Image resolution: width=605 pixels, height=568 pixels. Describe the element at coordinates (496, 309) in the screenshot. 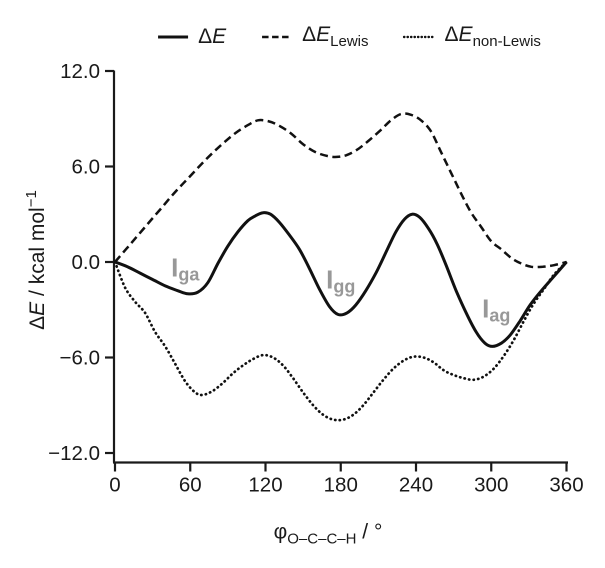

I see `conformer-label-ag: Iag` at that location.